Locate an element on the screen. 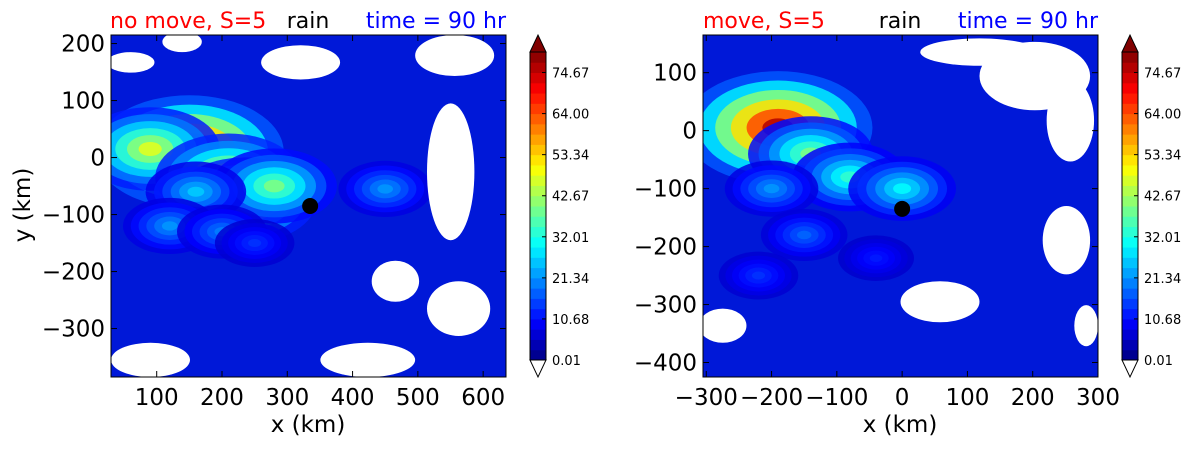  colorbar-tick-label: 21.34 is located at coordinates (570, 279).